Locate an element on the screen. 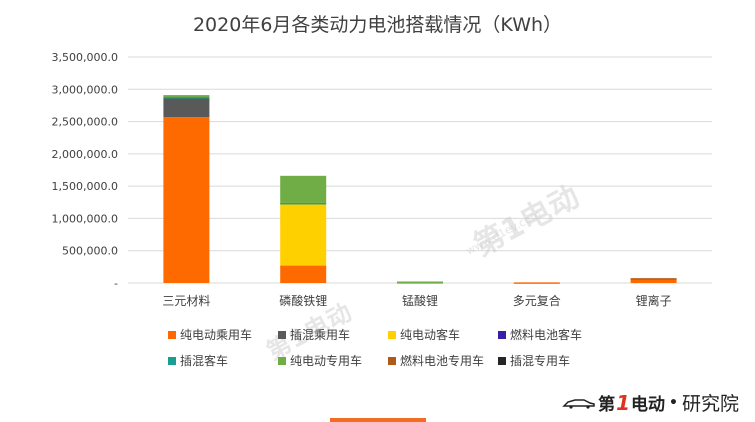  y-tick-label: 500,000.0 is located at coordinates (90, 251).